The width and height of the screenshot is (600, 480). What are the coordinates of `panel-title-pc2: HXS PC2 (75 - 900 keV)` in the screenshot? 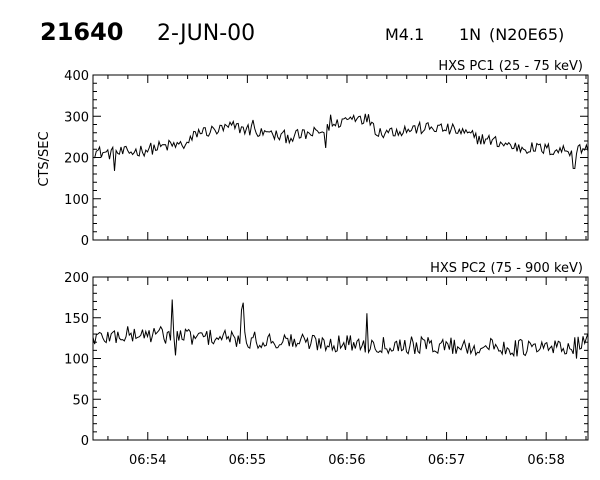 It's located at (506, 268).